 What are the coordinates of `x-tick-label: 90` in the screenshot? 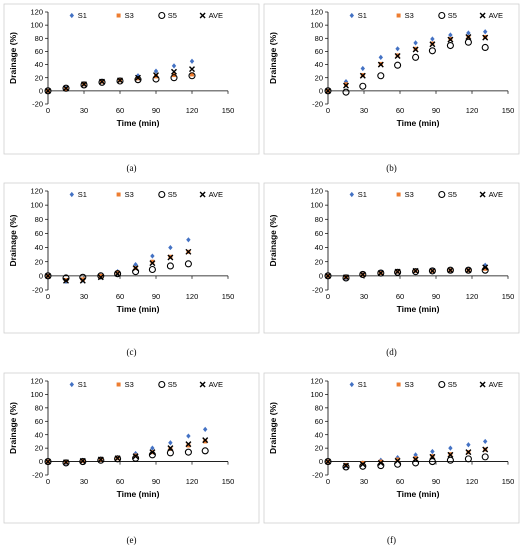 It's located at (156, 296).